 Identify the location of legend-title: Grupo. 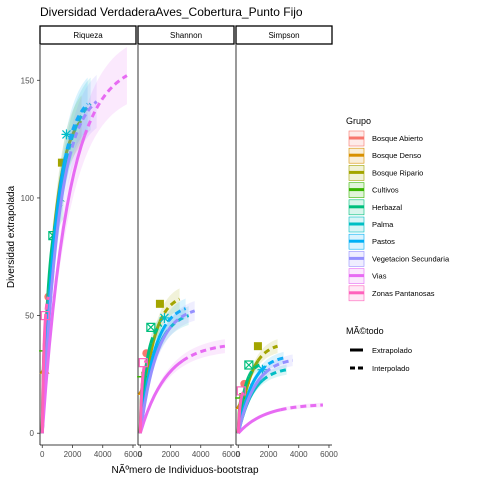
(358, 121).